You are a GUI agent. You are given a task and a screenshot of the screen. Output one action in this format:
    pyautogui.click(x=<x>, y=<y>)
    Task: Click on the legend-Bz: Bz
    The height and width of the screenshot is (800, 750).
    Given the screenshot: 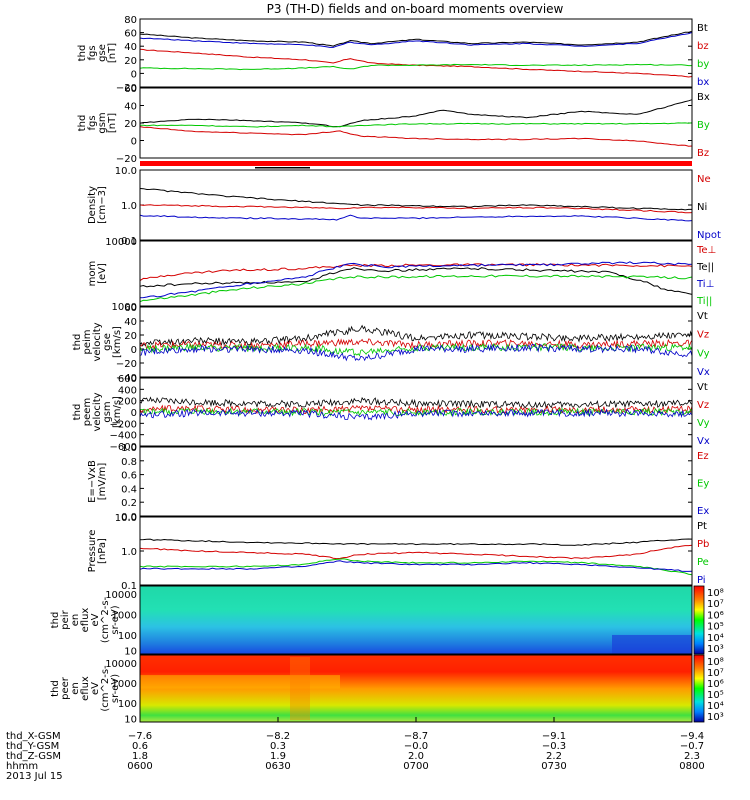 What is the action you would take?
    pyautogui.click(x=703, y=153)
    